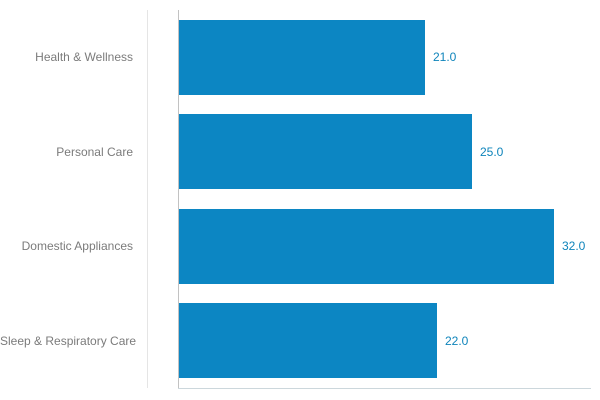 Image resolution: width=600 pixels, height=400 pixels. Describe the element at coordinates (94, 152) in the screenshot. I see `category-label: Personal Care` at that location.